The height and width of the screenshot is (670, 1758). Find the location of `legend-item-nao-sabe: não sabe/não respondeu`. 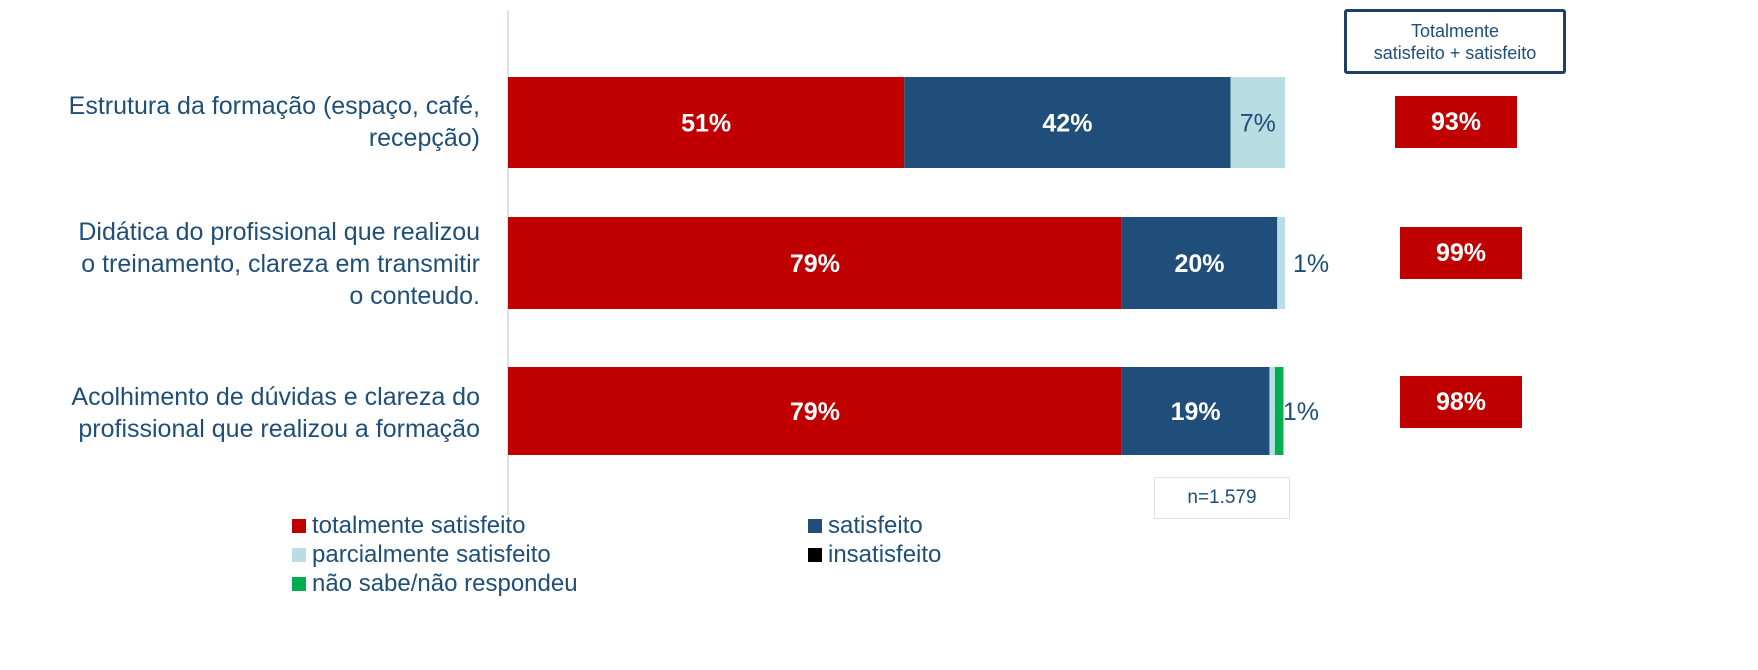

legend-item-nao-sabe: não sabe/não respondeu is located at coordinates (435, 584).